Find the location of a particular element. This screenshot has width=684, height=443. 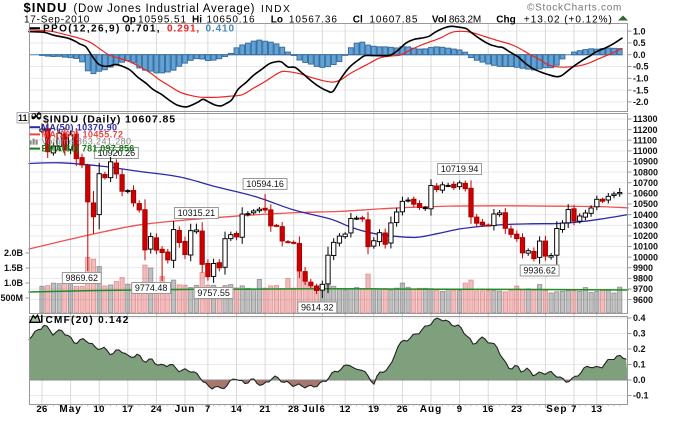

svg-text: 500M is located at coordinates (11, 298).